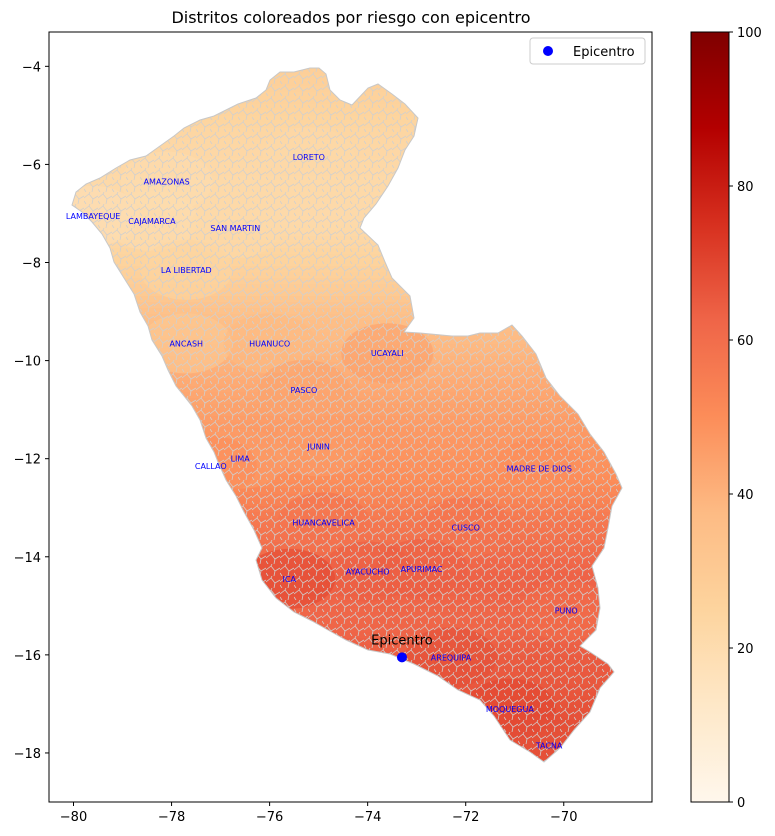 The image size is (775, 836). I want to click on region-label: LAMBAYEQUE, so click(93, 216).